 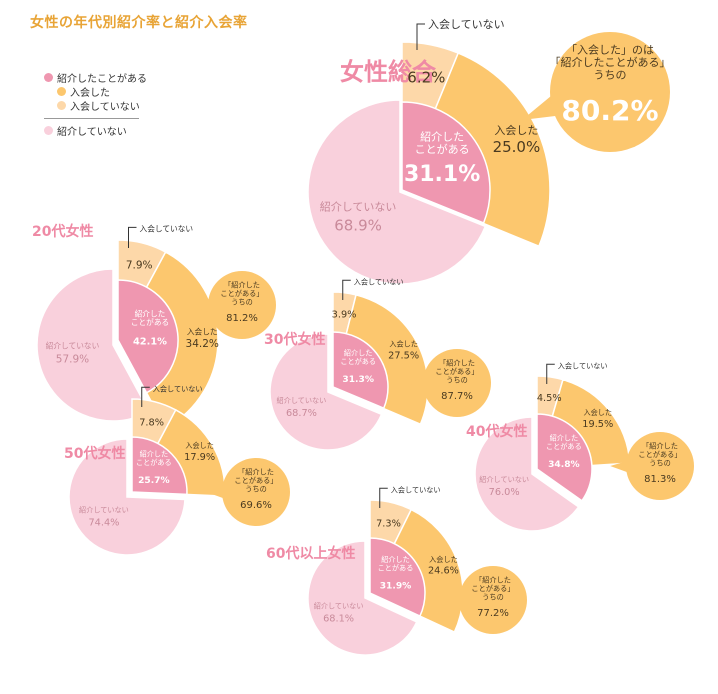 What do you see at coordinates (660, 479) in the screenshot?
I see `conversion-value: 81.3%` at bounding box center [660, 479].